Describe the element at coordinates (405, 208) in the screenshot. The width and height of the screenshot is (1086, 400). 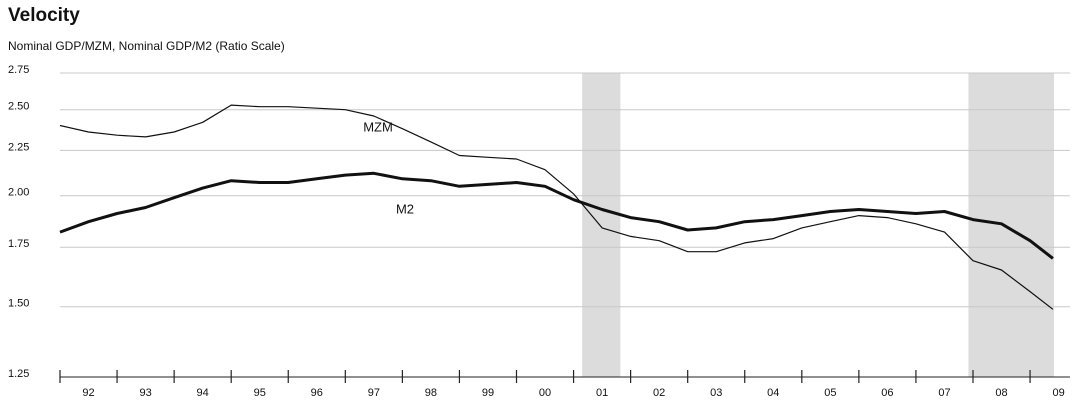
I see `series-label: M2` at that location.